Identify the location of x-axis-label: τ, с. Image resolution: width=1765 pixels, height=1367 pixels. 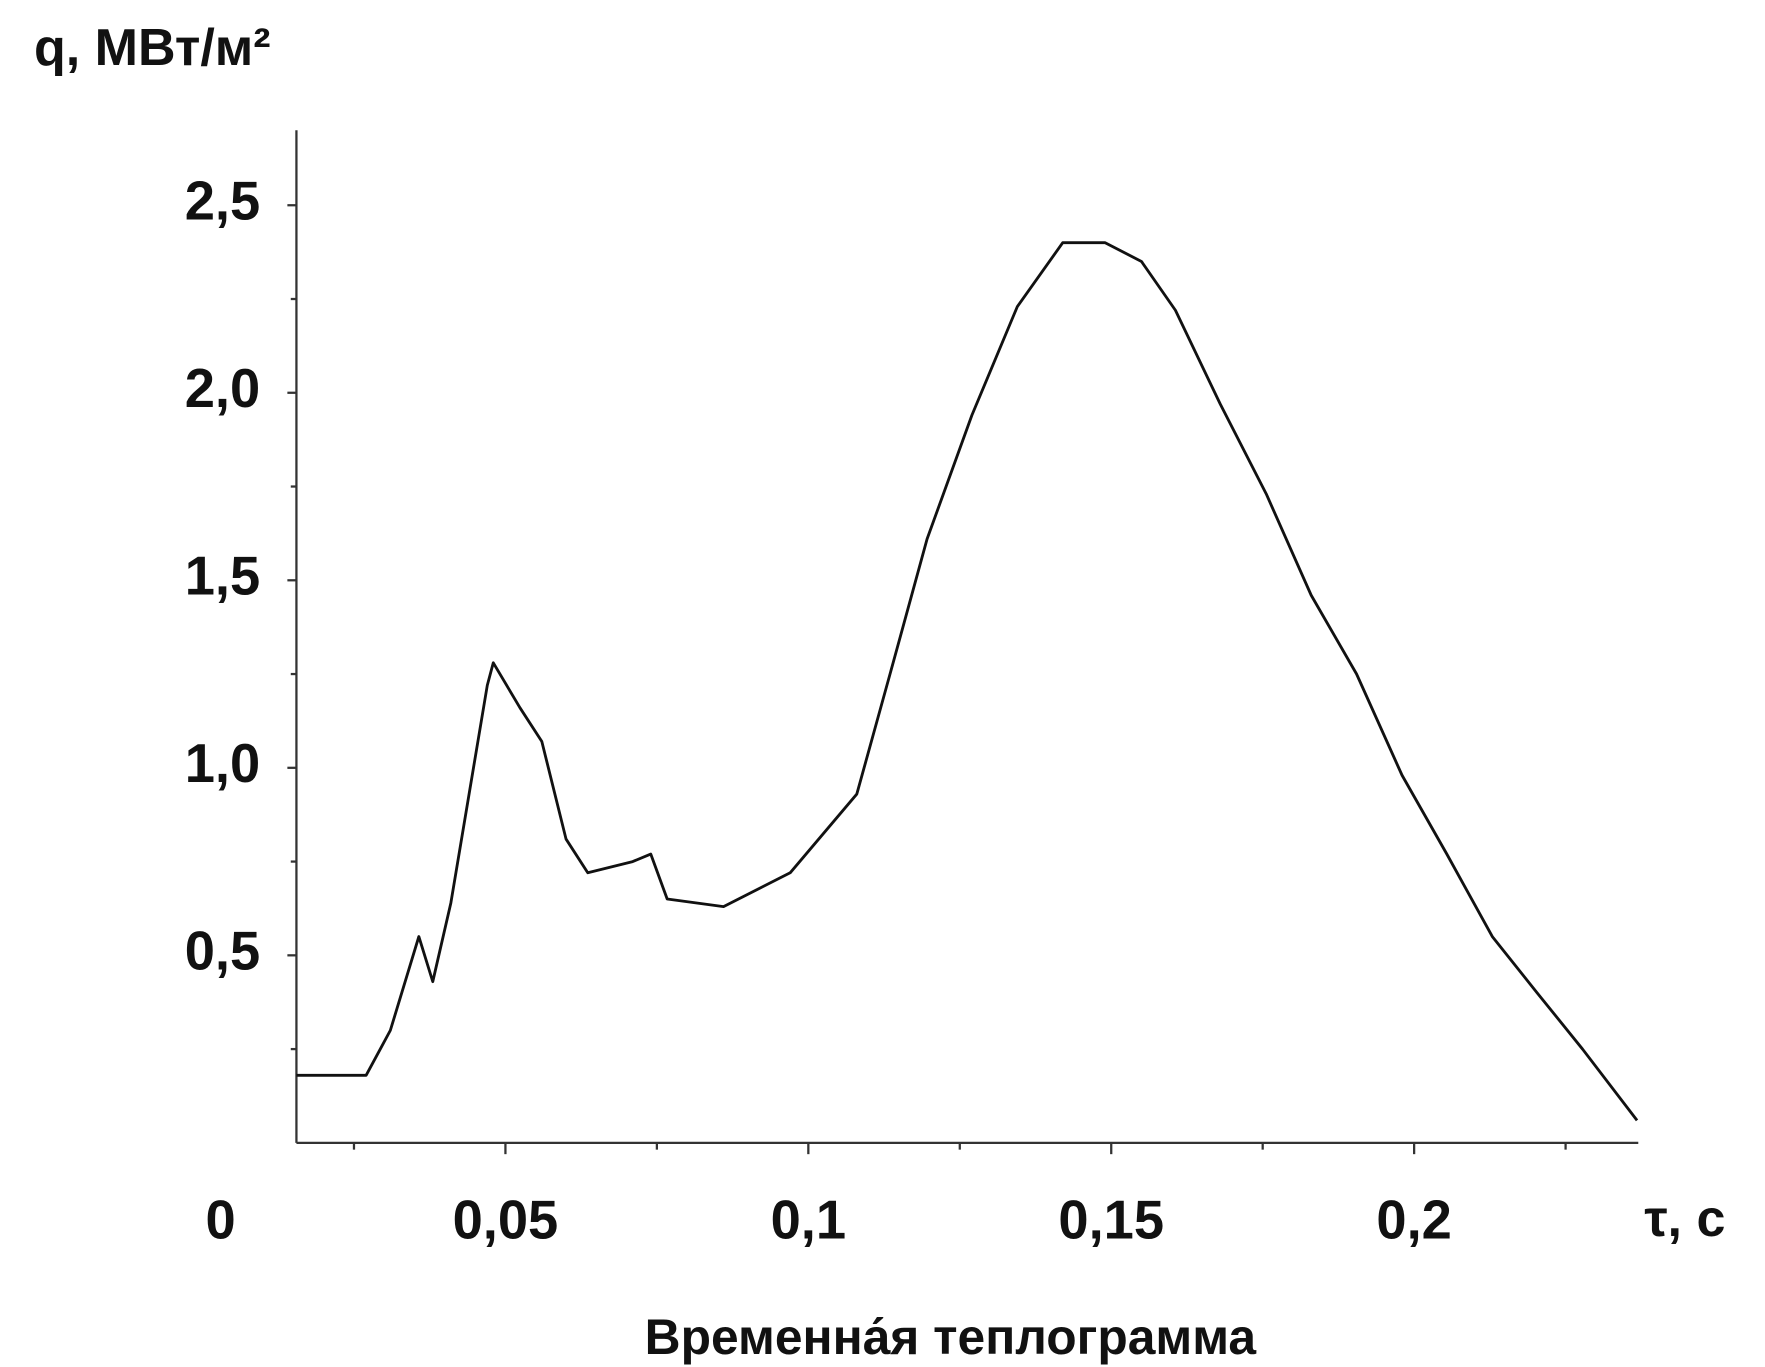
(1684, 1219).